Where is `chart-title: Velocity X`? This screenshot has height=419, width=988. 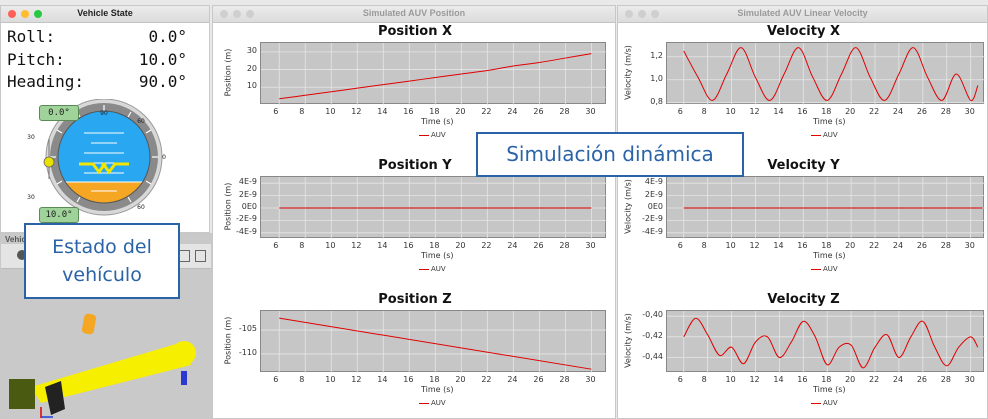
chart-title: Velocity X is located at coordinates (803, 31).